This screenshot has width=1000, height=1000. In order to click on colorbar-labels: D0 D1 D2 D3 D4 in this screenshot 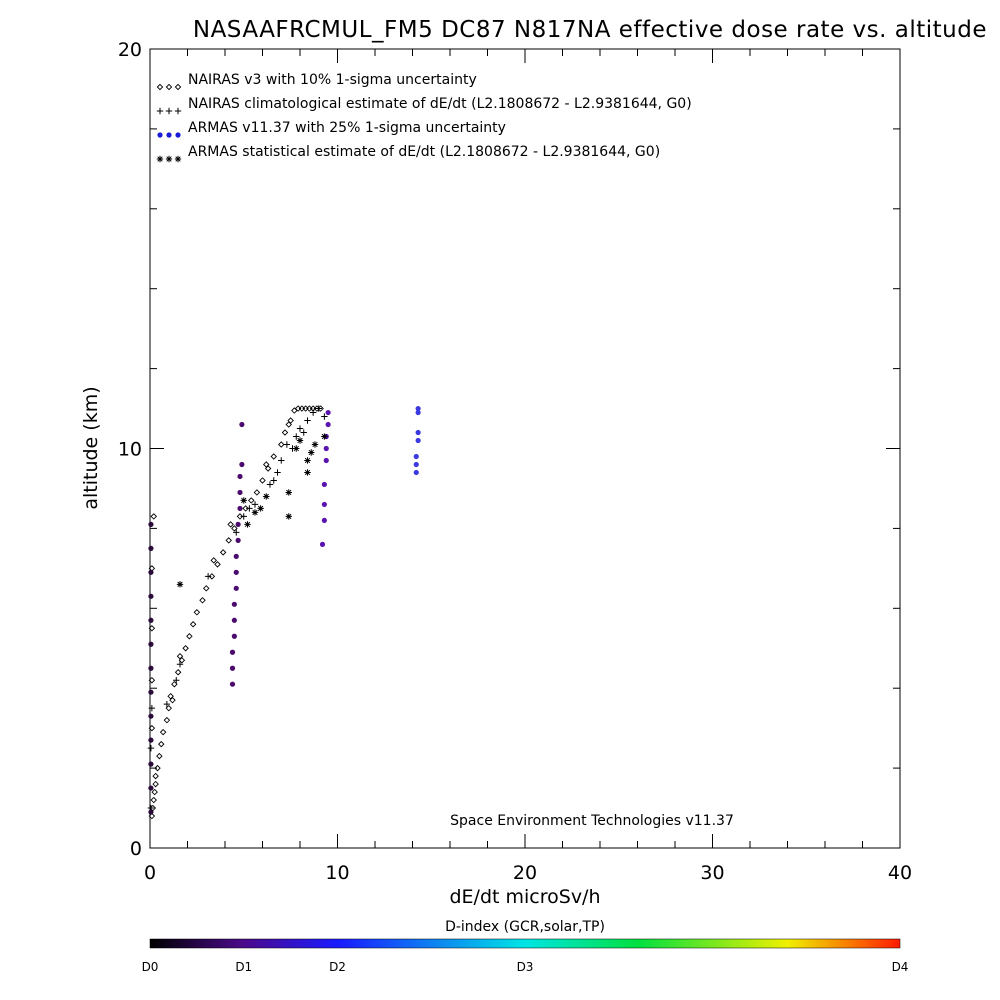, I will do `click(525, 967)`.